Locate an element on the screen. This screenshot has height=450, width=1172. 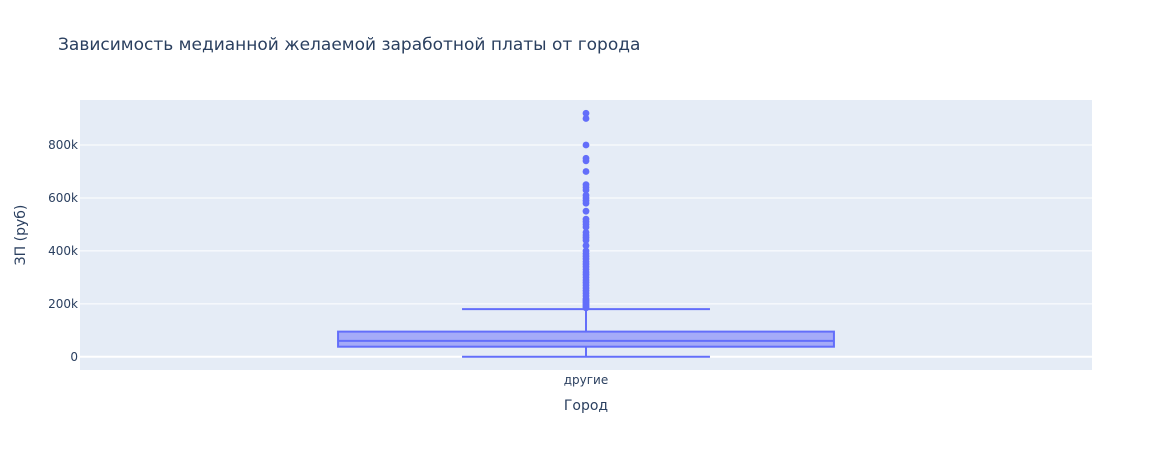
x-tick-labels: другие is located at coordinates (586, 380).